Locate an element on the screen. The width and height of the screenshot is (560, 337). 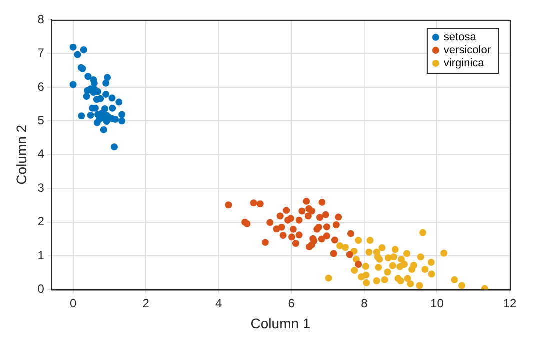
y-tick-label: 6 is located at coordinates (41, 87).